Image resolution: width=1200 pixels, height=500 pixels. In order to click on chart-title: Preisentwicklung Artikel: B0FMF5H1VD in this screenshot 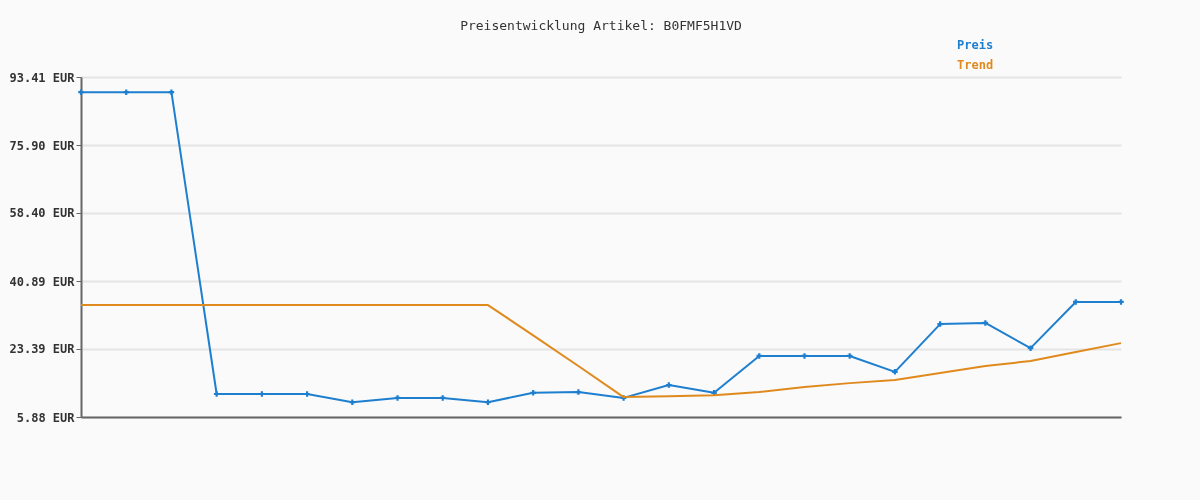, I will do `click(601, 25)`.